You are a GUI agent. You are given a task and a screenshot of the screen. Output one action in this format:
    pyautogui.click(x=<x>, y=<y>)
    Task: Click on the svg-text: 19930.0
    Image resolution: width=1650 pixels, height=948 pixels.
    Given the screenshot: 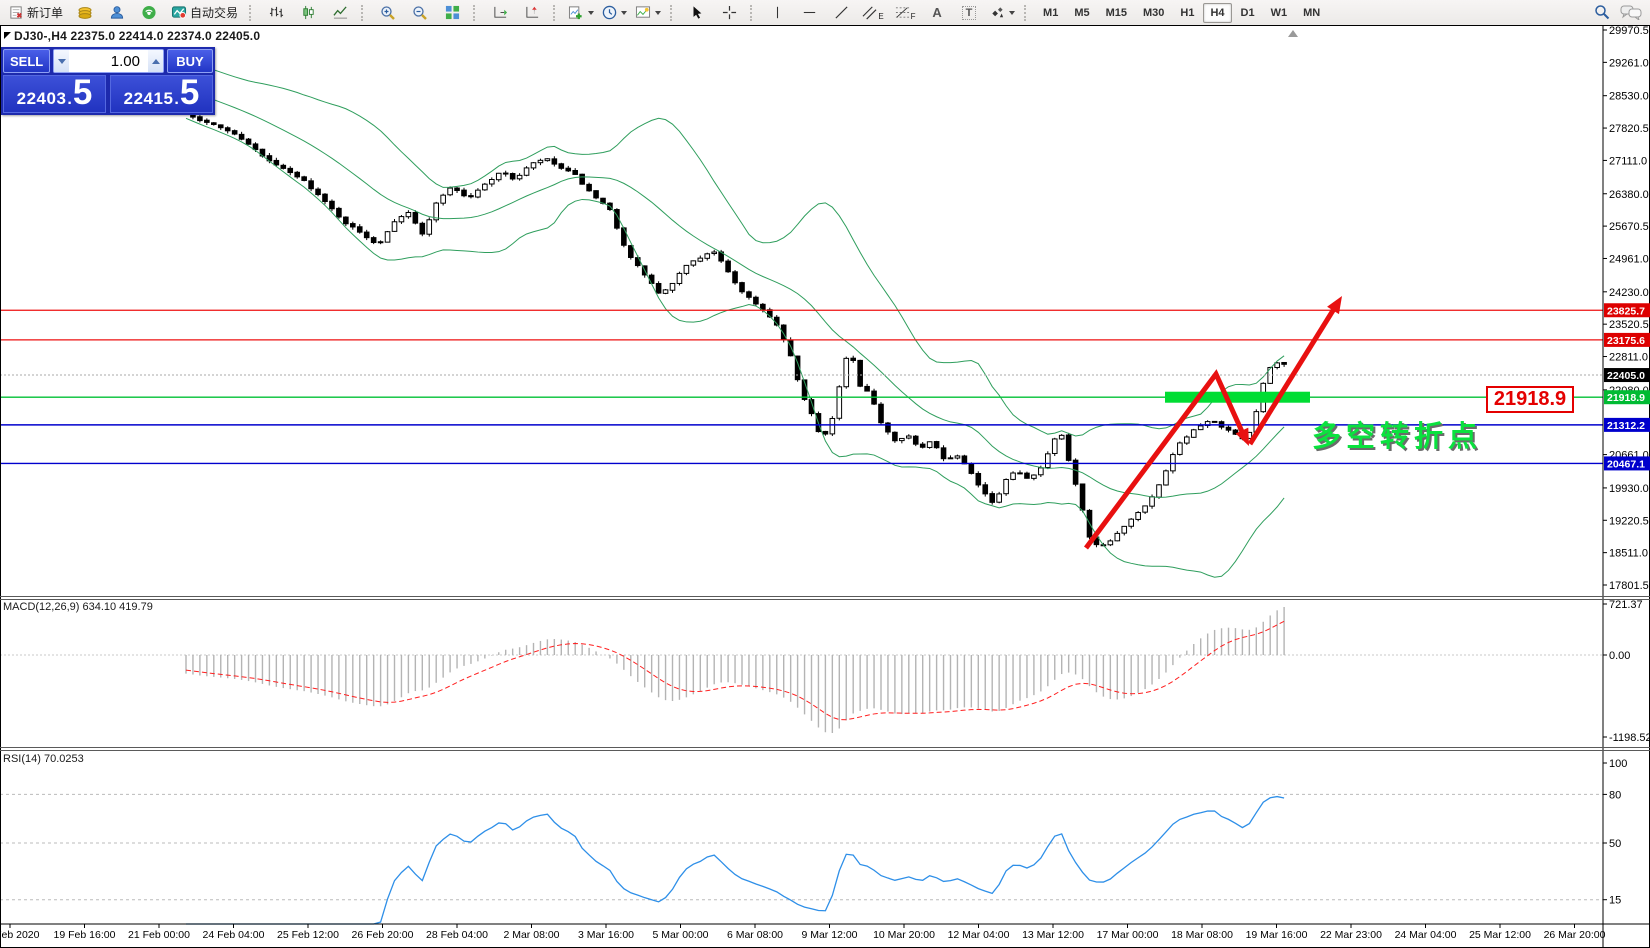 What is the action you would take?
    pyautogui.click(x=1629, y=489)
    